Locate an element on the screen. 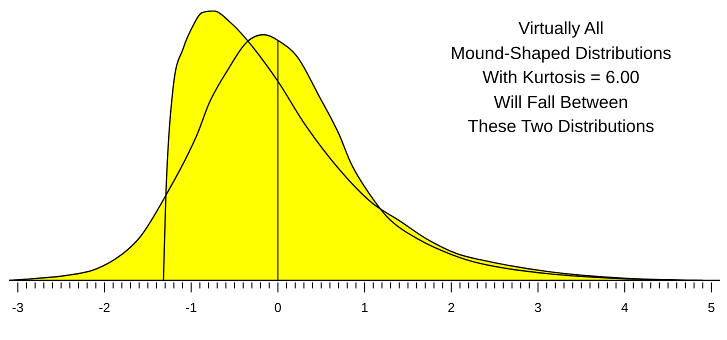 Image resolution: width=727 pixels, height=340 pixels. x-tick-label: 3 is located at coordinates (538, 307).